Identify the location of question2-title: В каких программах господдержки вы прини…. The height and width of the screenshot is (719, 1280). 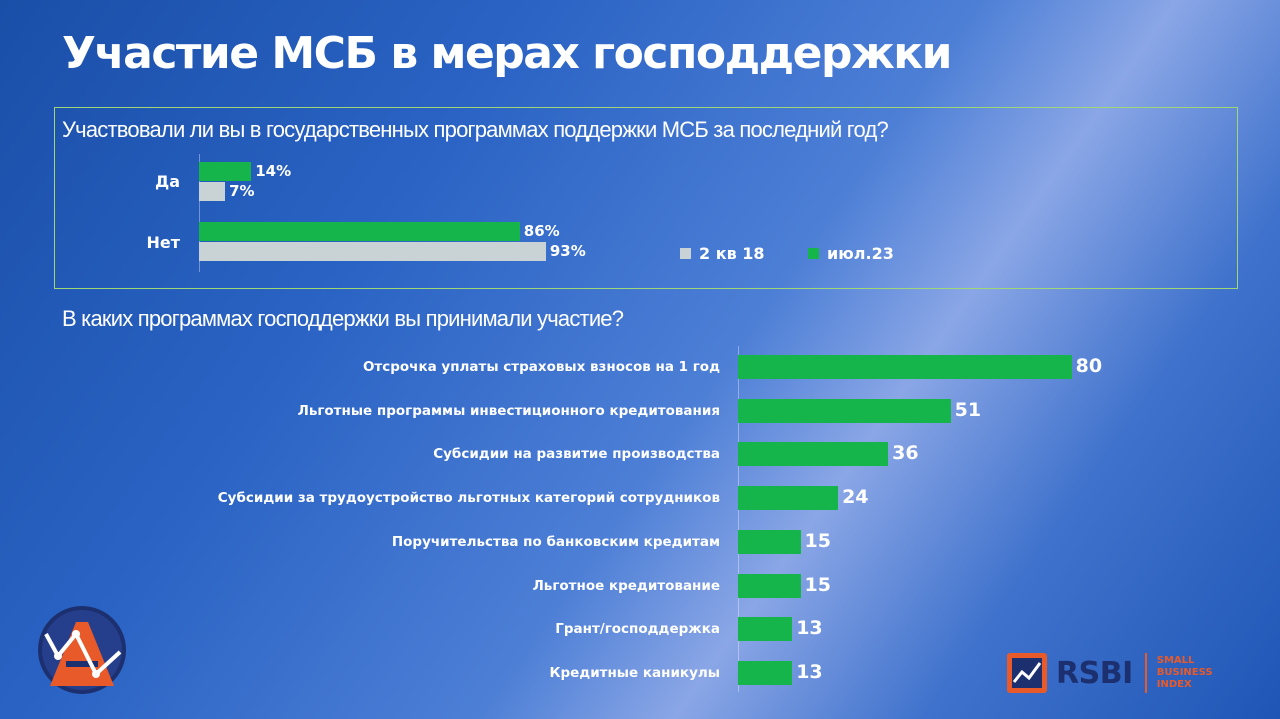
(343, 318).